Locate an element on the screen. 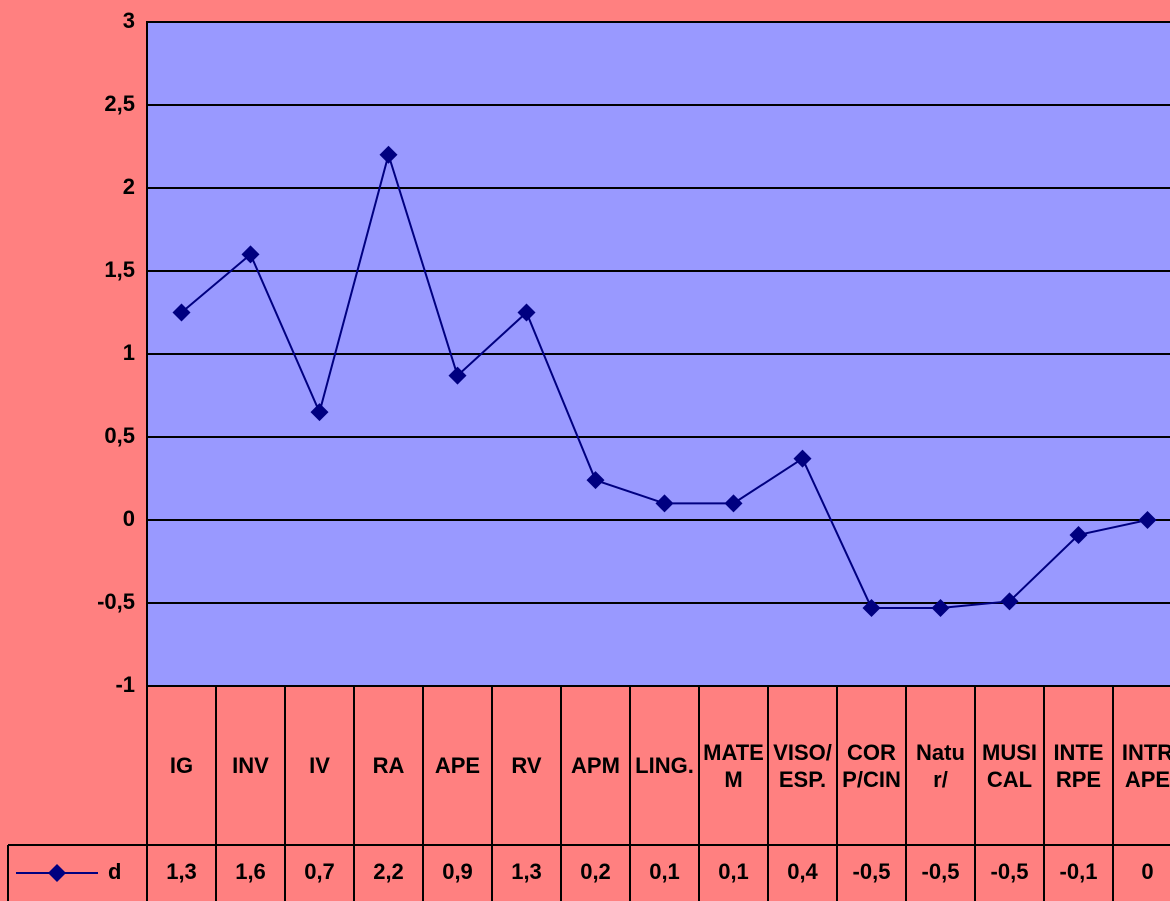 The width and height of the screenshot is (1170, 901). x-tick-label: MUSICAL is located at coordinates (1009, 765).